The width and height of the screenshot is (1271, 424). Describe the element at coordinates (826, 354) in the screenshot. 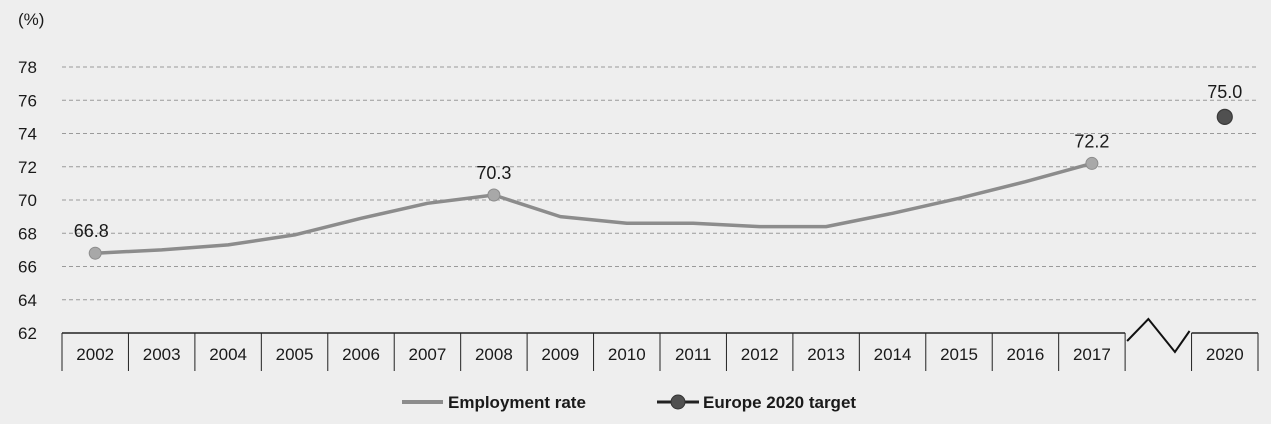

I see `x-tick-label: 2013` at that location.